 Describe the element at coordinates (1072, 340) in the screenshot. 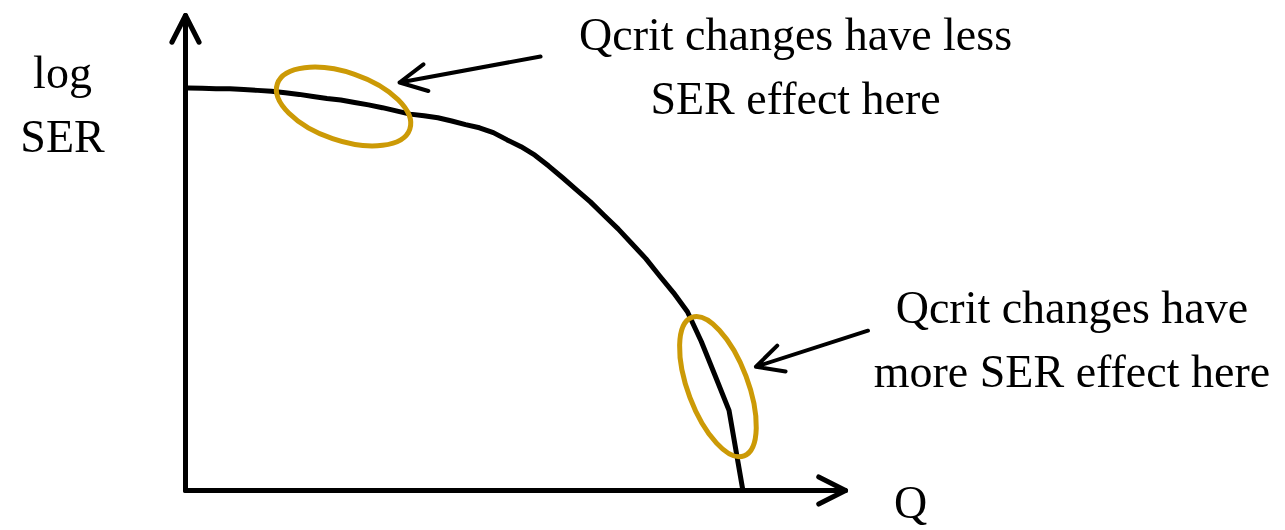

I see `text: Qcrit changes have more SER effect here` at that location.